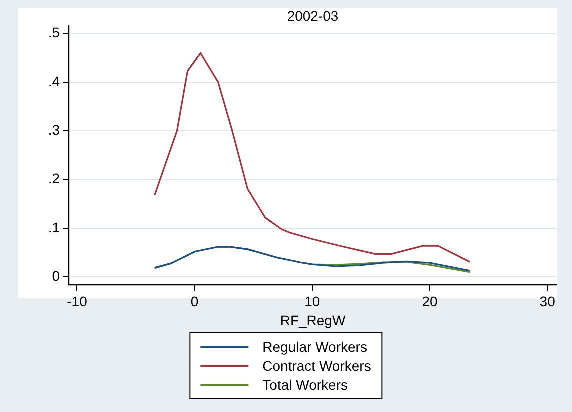 This screenshot has width=572, height=412. I want to click on x-tick-label: 30, so click(548, 301).